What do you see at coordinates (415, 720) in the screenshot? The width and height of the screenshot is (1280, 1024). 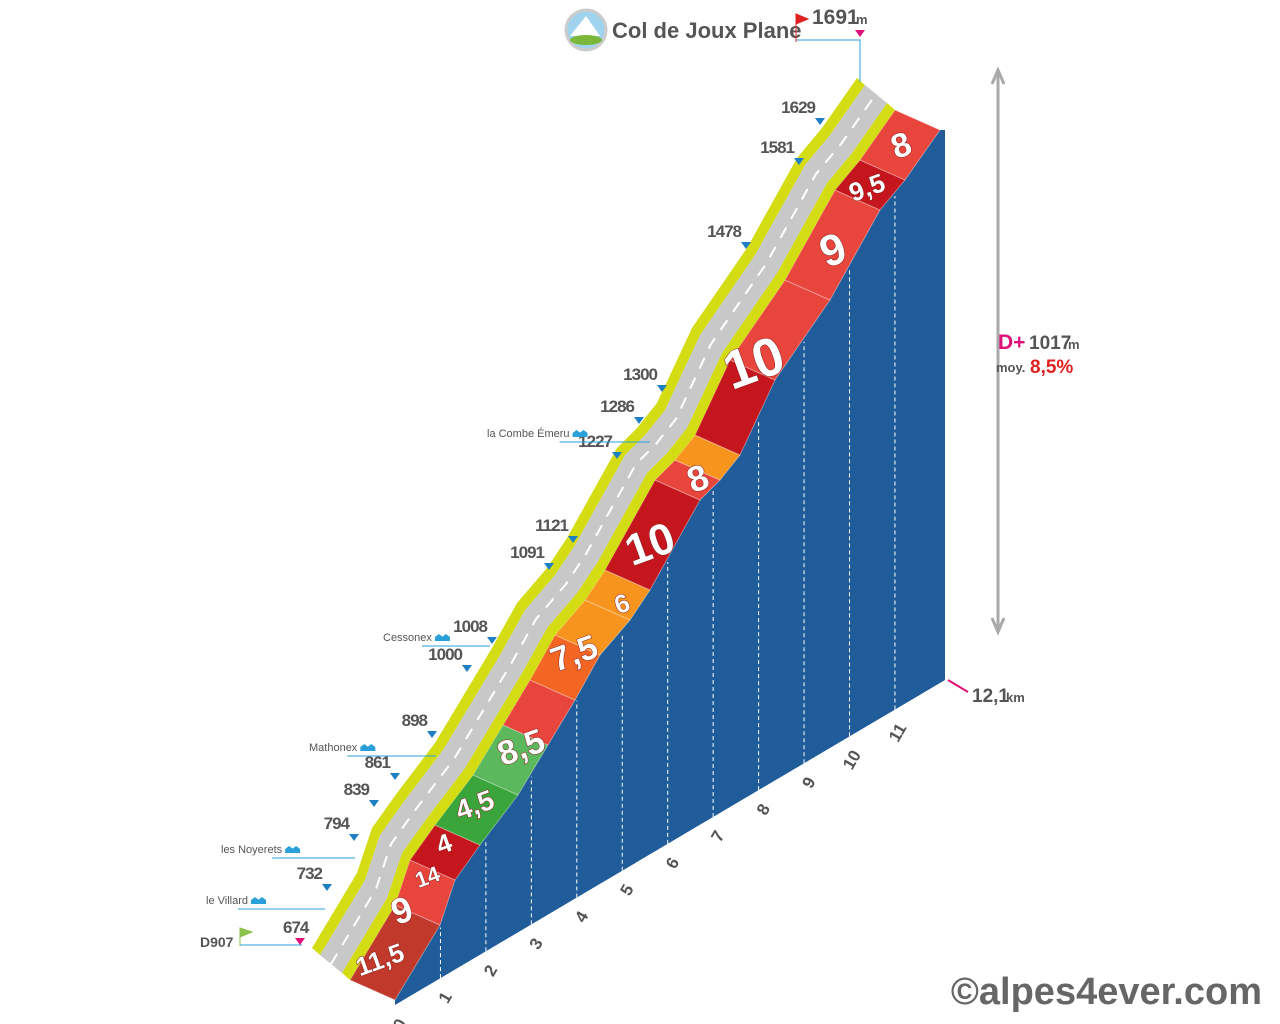 I see `altitude-label: 898` at bounding box center [415, 720].